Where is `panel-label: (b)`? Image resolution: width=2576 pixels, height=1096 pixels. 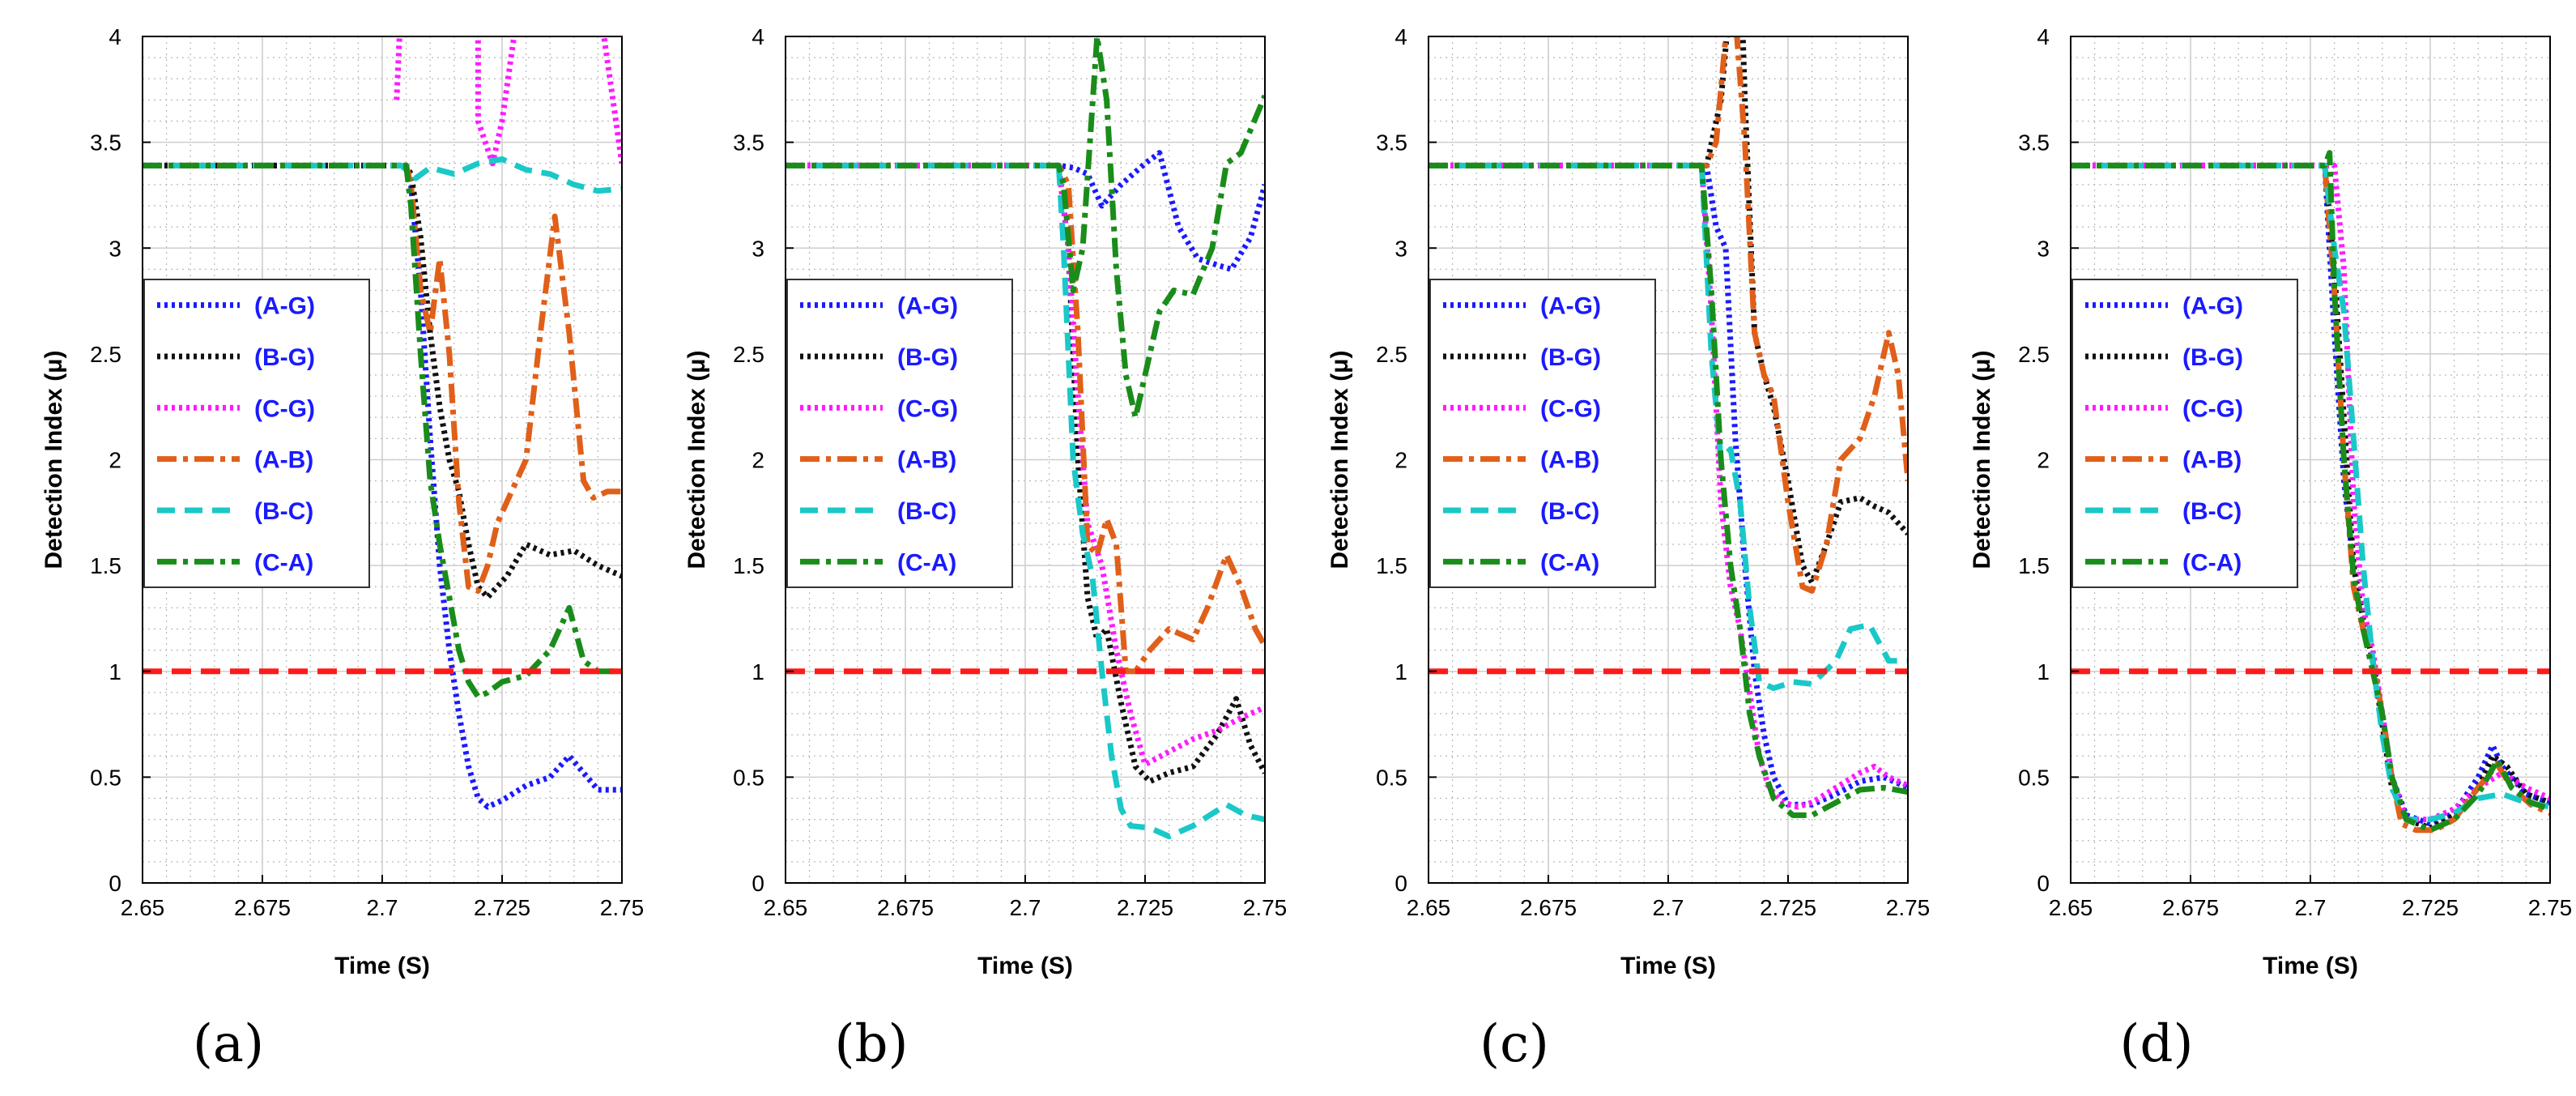
panel-label: (b) is located at coordinates (872, 1044).